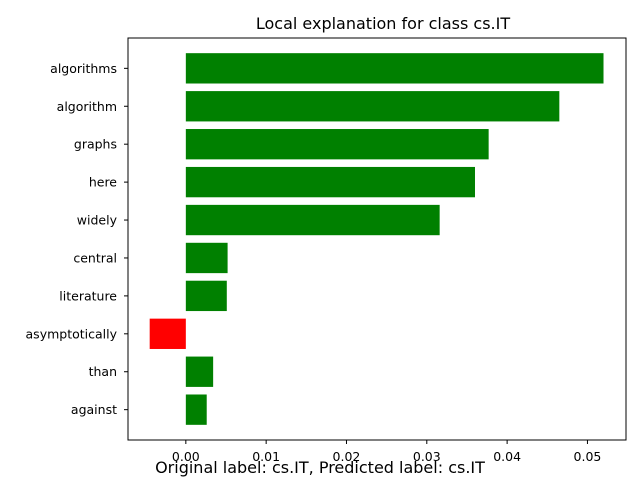 The width and height of the screenshot is (640, 480). Describe the element at coordinates (83, 68) in the screenshot. I see `y-tick-label: algorithms` at that location.